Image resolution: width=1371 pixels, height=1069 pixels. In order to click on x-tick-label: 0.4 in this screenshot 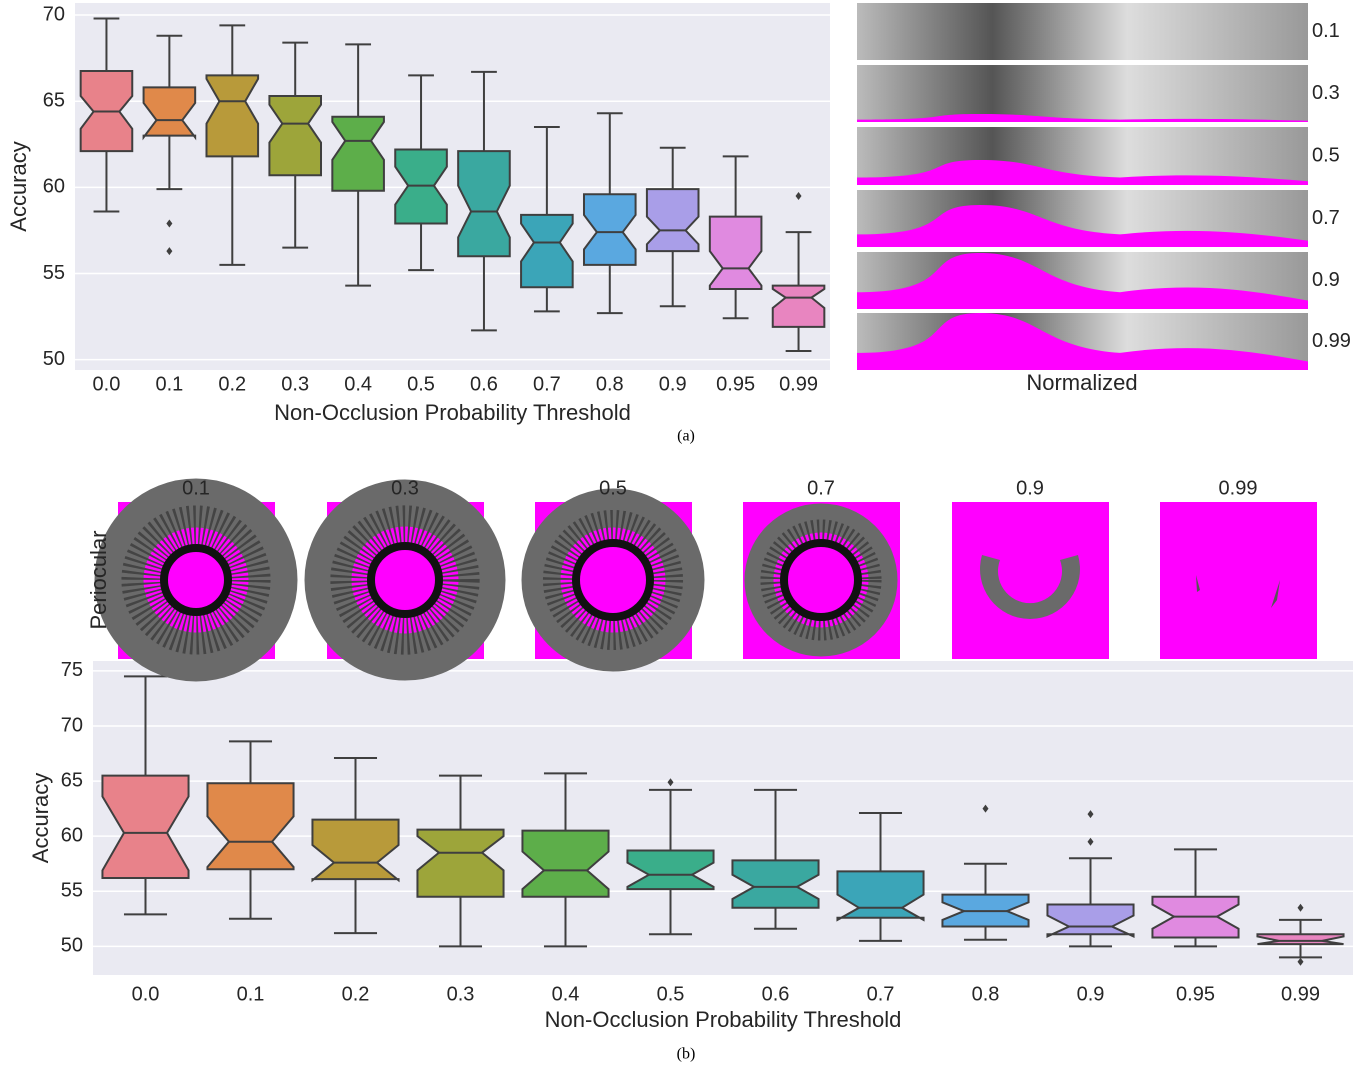, I will do `click(358, 384)`.